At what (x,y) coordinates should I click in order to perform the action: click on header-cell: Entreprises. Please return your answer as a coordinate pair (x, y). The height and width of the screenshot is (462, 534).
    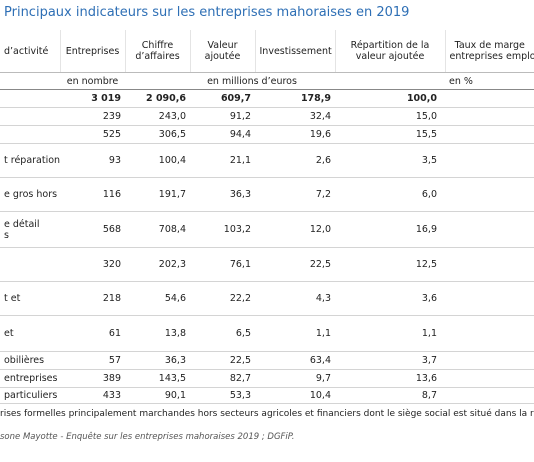
    Looking at the image, I should click on (92, 51).